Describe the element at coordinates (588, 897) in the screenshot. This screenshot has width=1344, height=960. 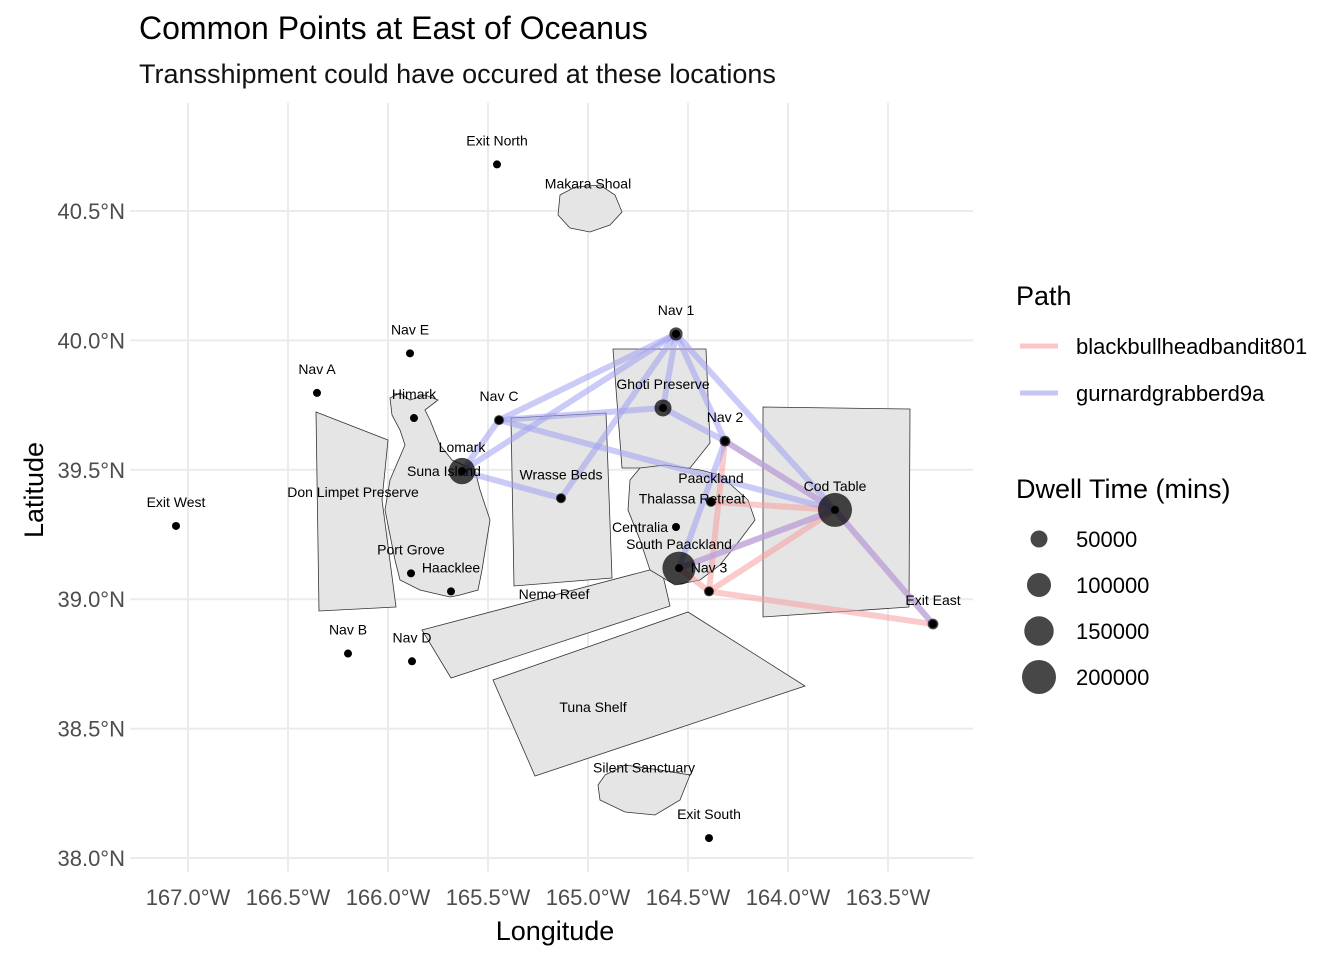
I see `x-tick-label: 165.0°W` at that location.